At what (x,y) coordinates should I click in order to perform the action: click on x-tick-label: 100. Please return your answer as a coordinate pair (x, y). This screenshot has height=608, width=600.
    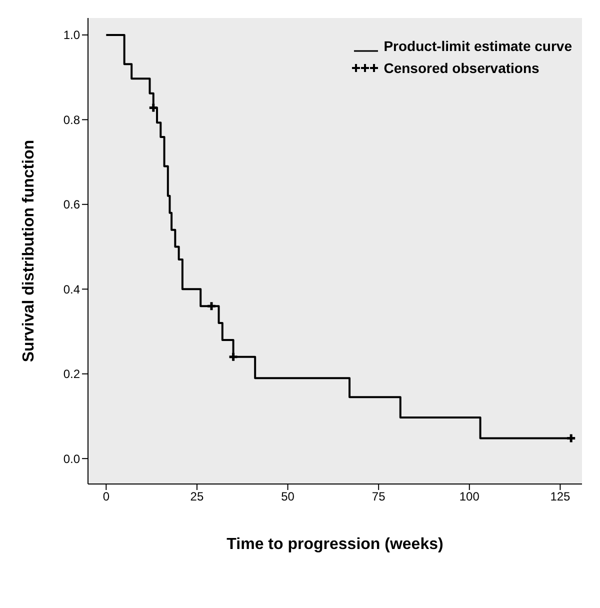
    Looking at the image, I should click on (469, 497).